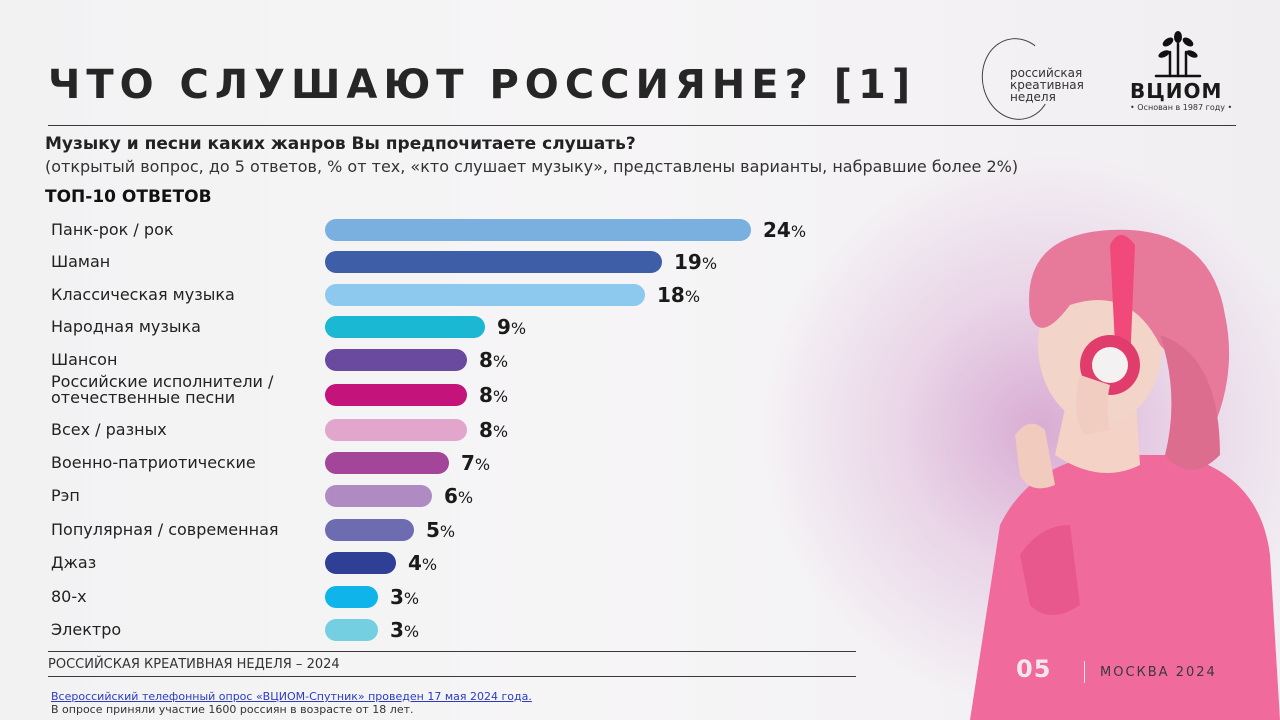 This screenshot has width=1280, height=720. I want to click on footer-divider-bottom, so click(452, 676).